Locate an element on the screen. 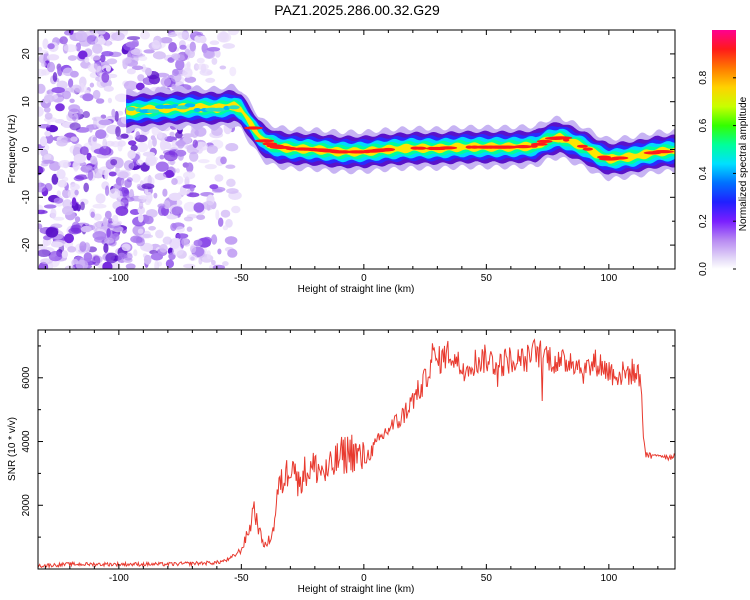 The image size is (750, 600). ridge-blob is located at coordinates (131, 108).